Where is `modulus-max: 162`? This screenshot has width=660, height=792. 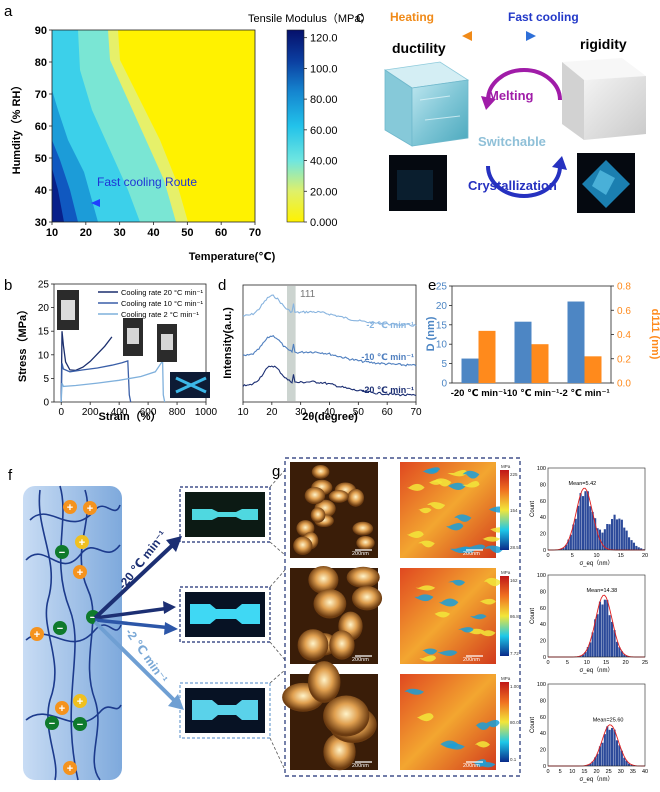
modulus-max: 162 is located at coordinates (514, 580).